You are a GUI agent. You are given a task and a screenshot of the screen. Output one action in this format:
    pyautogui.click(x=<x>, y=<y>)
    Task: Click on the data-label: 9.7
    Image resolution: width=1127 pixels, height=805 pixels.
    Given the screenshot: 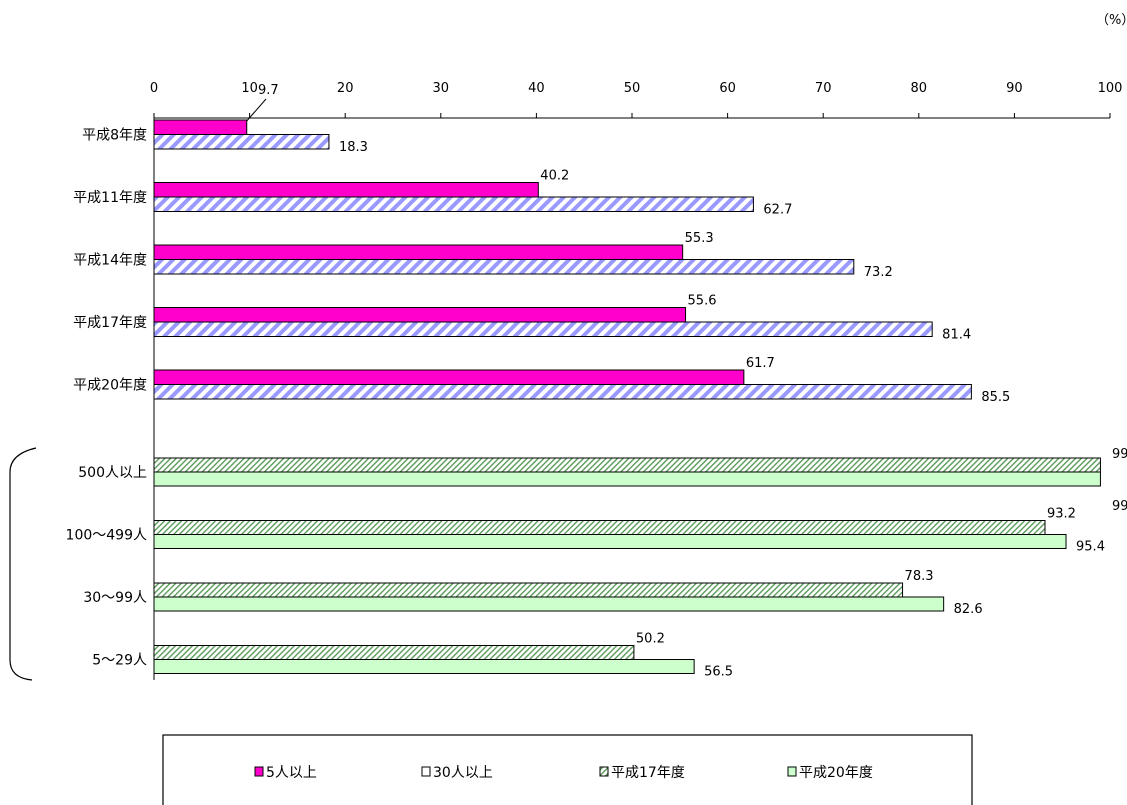 What is the action you would take?
    pyautogui.click(x=268, y=90)
    